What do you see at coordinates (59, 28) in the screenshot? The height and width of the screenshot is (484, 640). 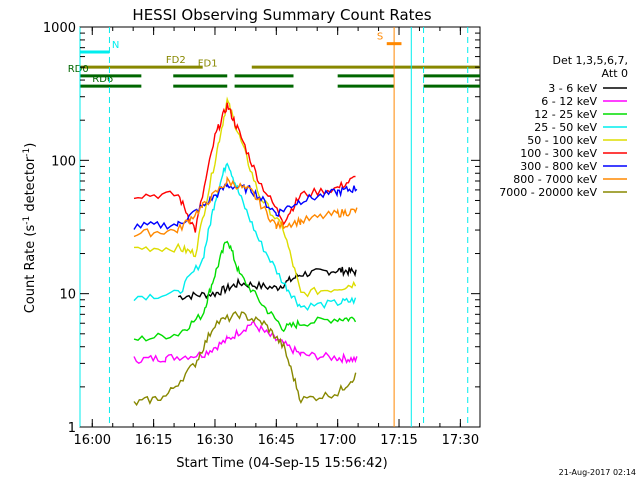 I see `y-tick-label: 1000` at bounding box center [59, 28].